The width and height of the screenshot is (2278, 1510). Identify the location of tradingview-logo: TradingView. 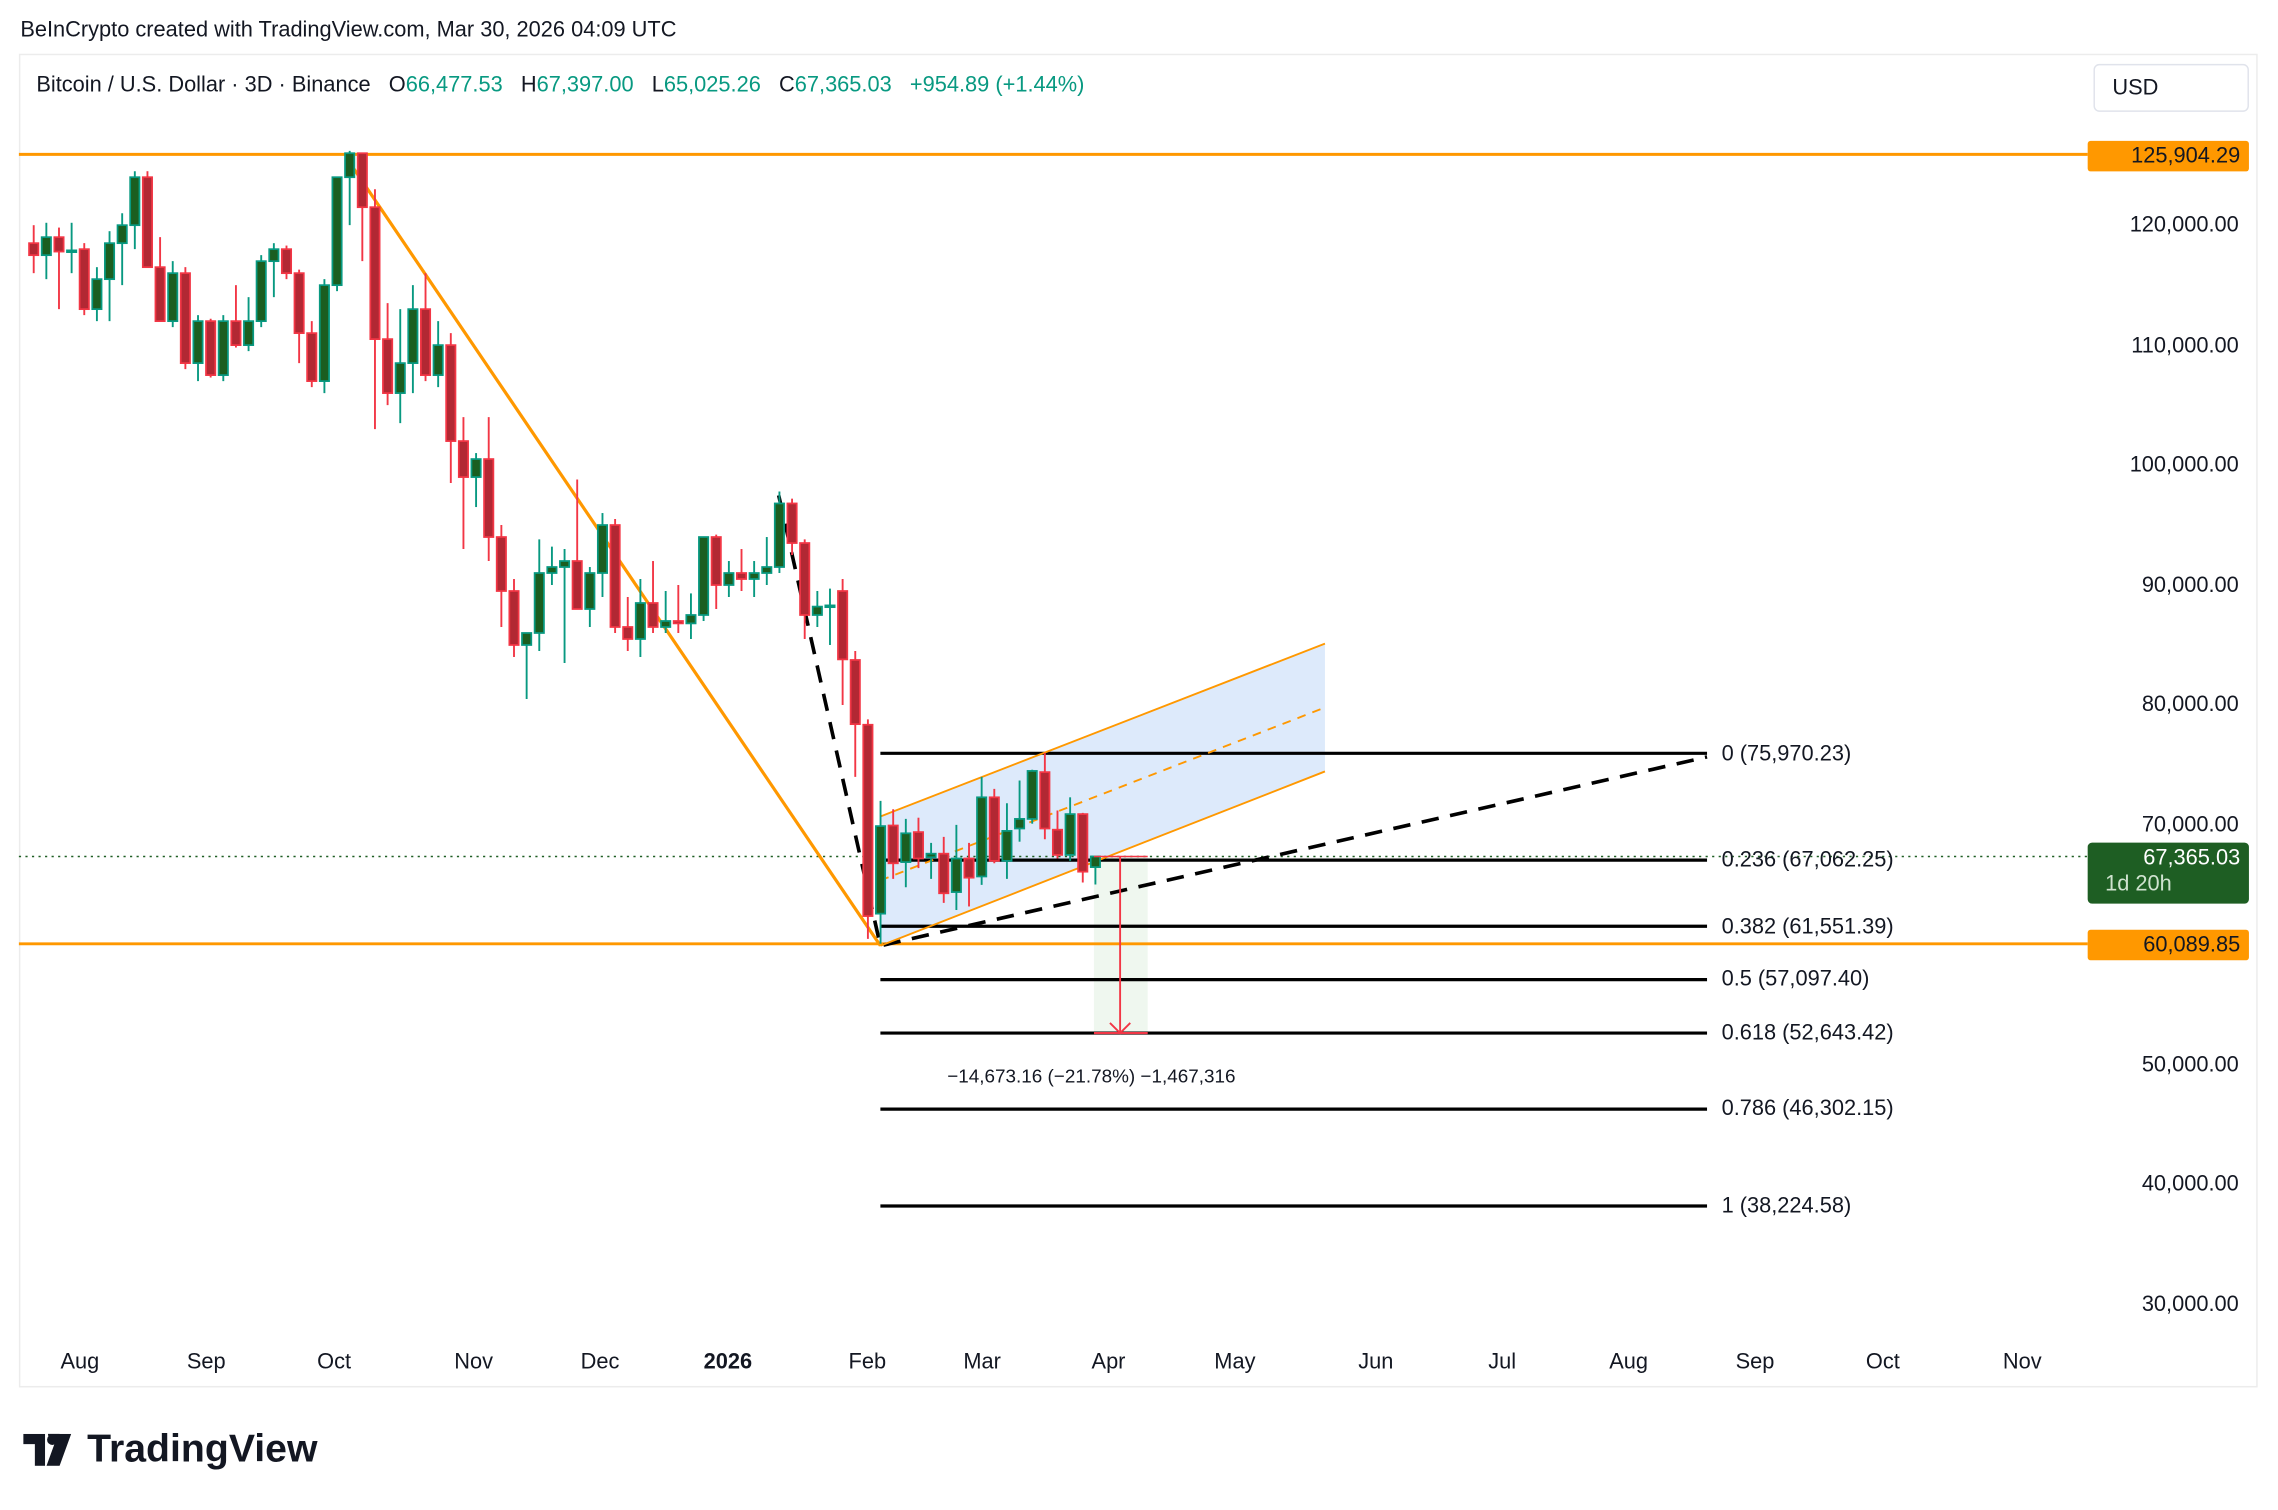
(170, 1449).